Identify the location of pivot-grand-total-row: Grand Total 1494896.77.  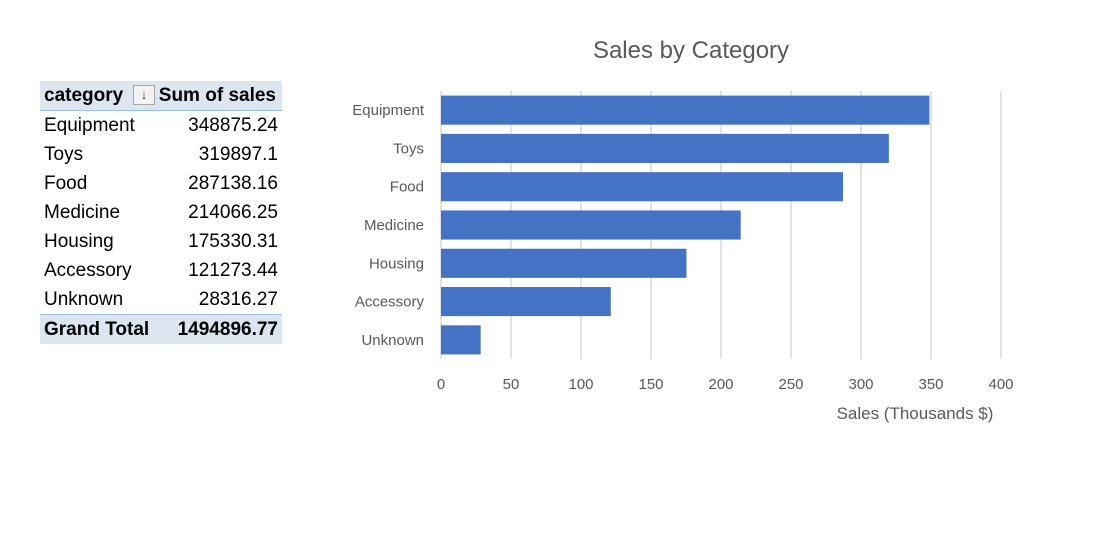
(161, 329).